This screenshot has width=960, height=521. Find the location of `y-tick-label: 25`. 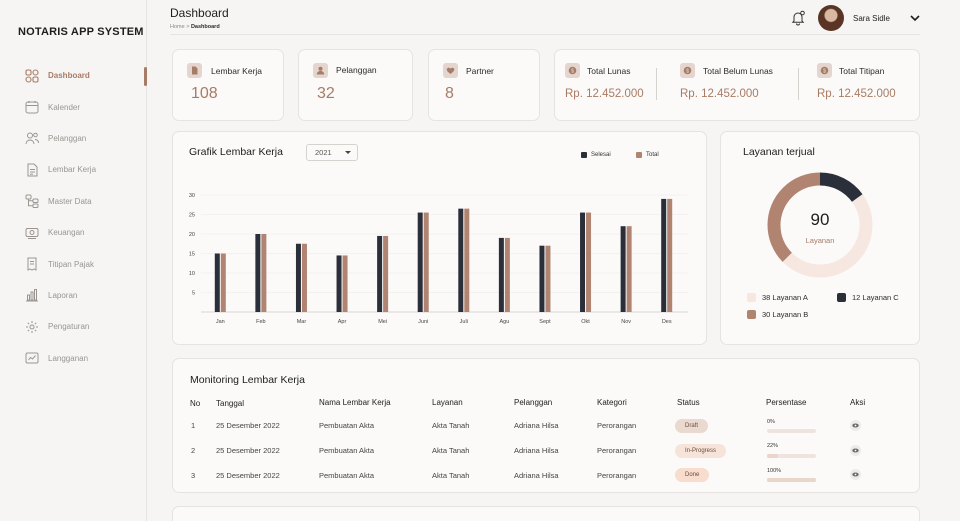

y-tick-label: 25 is located at coordinates (192, 216).